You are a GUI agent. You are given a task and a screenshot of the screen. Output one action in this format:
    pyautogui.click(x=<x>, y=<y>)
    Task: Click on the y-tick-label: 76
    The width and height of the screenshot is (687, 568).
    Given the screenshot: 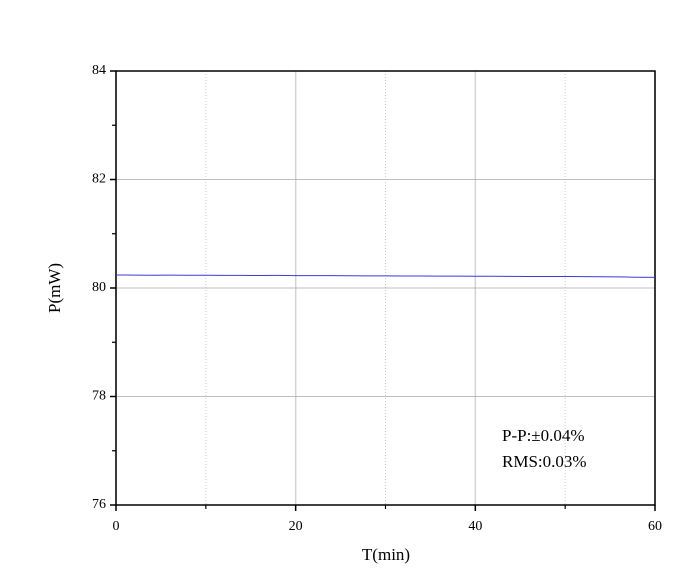 What is the action you would take?
    pyautogui.click(x=99, y=504)
    